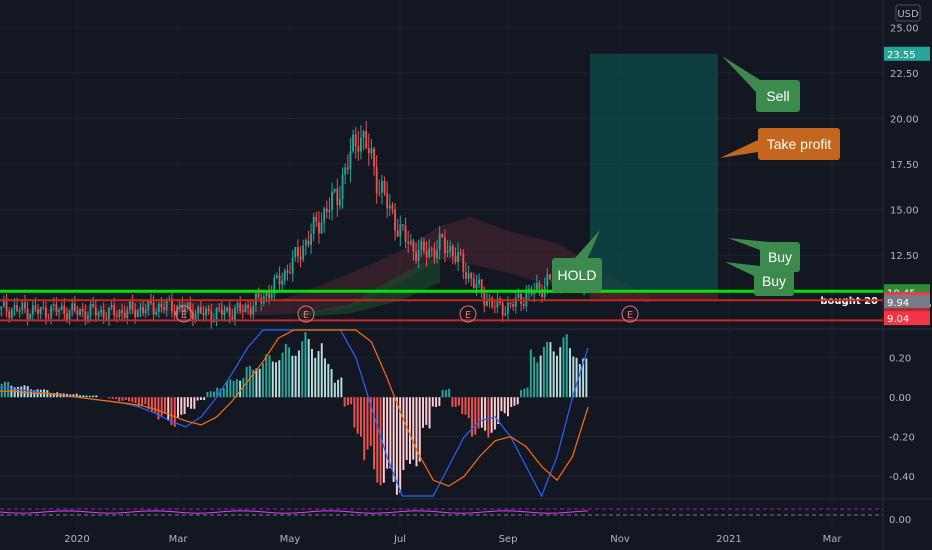 Image resolution: width=932 pixels, height=550 pixels. I want to click on price-badge-label: 9.94, so click(898, 303).